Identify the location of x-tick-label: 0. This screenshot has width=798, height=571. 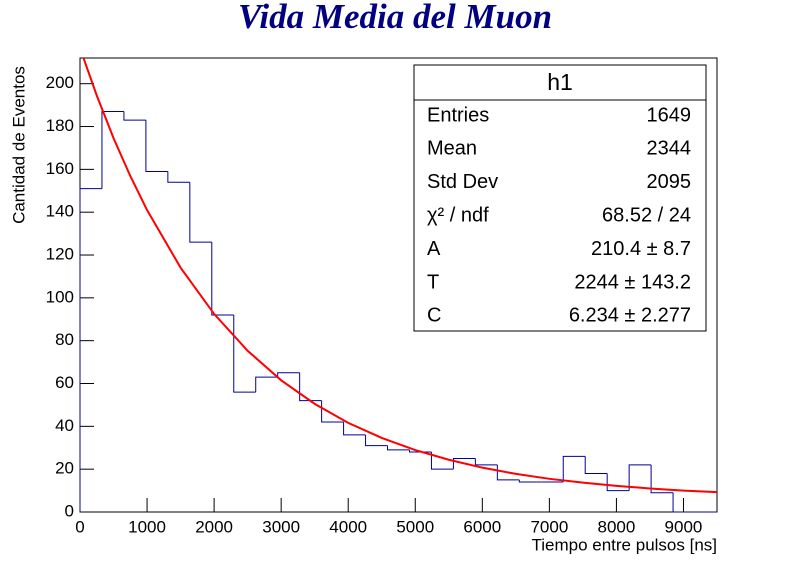
(79, 526).